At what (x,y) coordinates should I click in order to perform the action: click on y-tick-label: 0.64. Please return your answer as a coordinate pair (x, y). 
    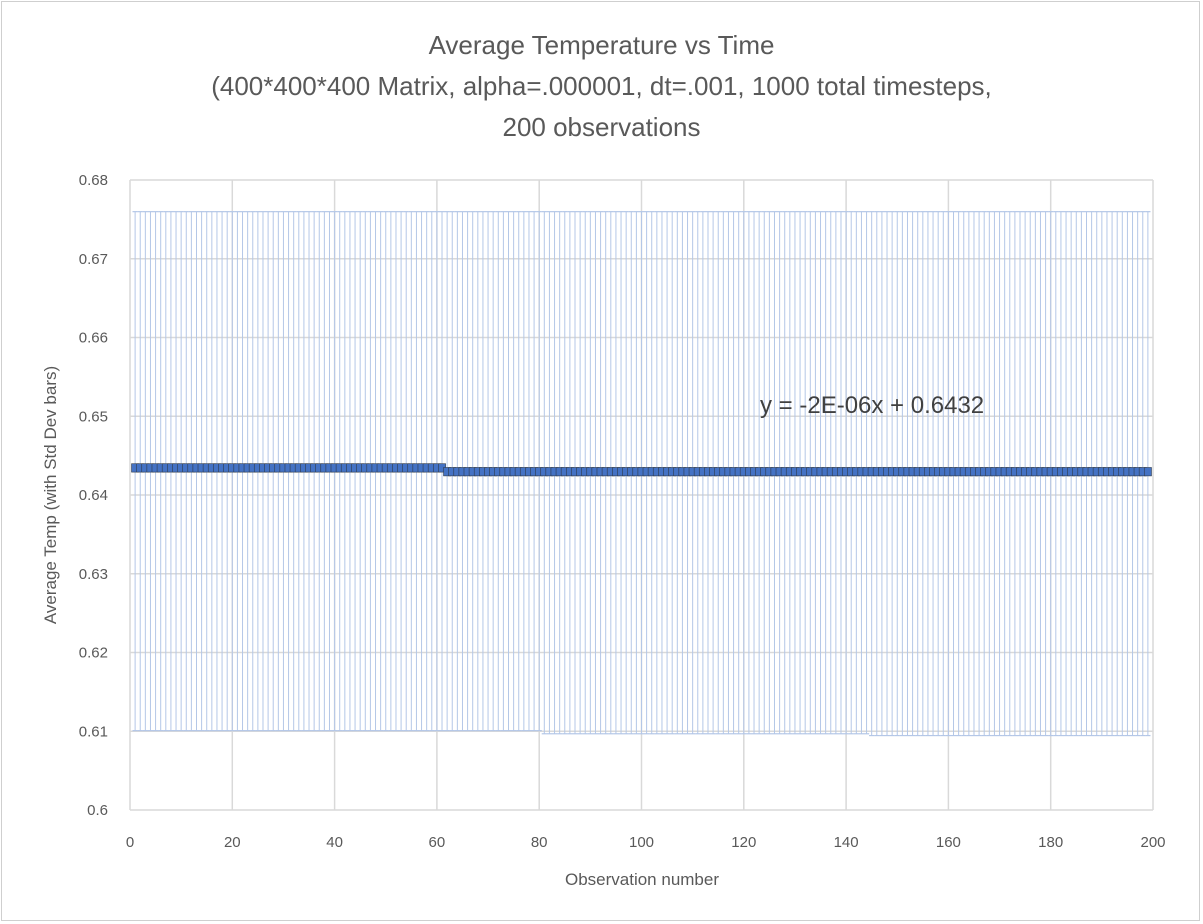
    Looking at the image, I should click on (93, 495).